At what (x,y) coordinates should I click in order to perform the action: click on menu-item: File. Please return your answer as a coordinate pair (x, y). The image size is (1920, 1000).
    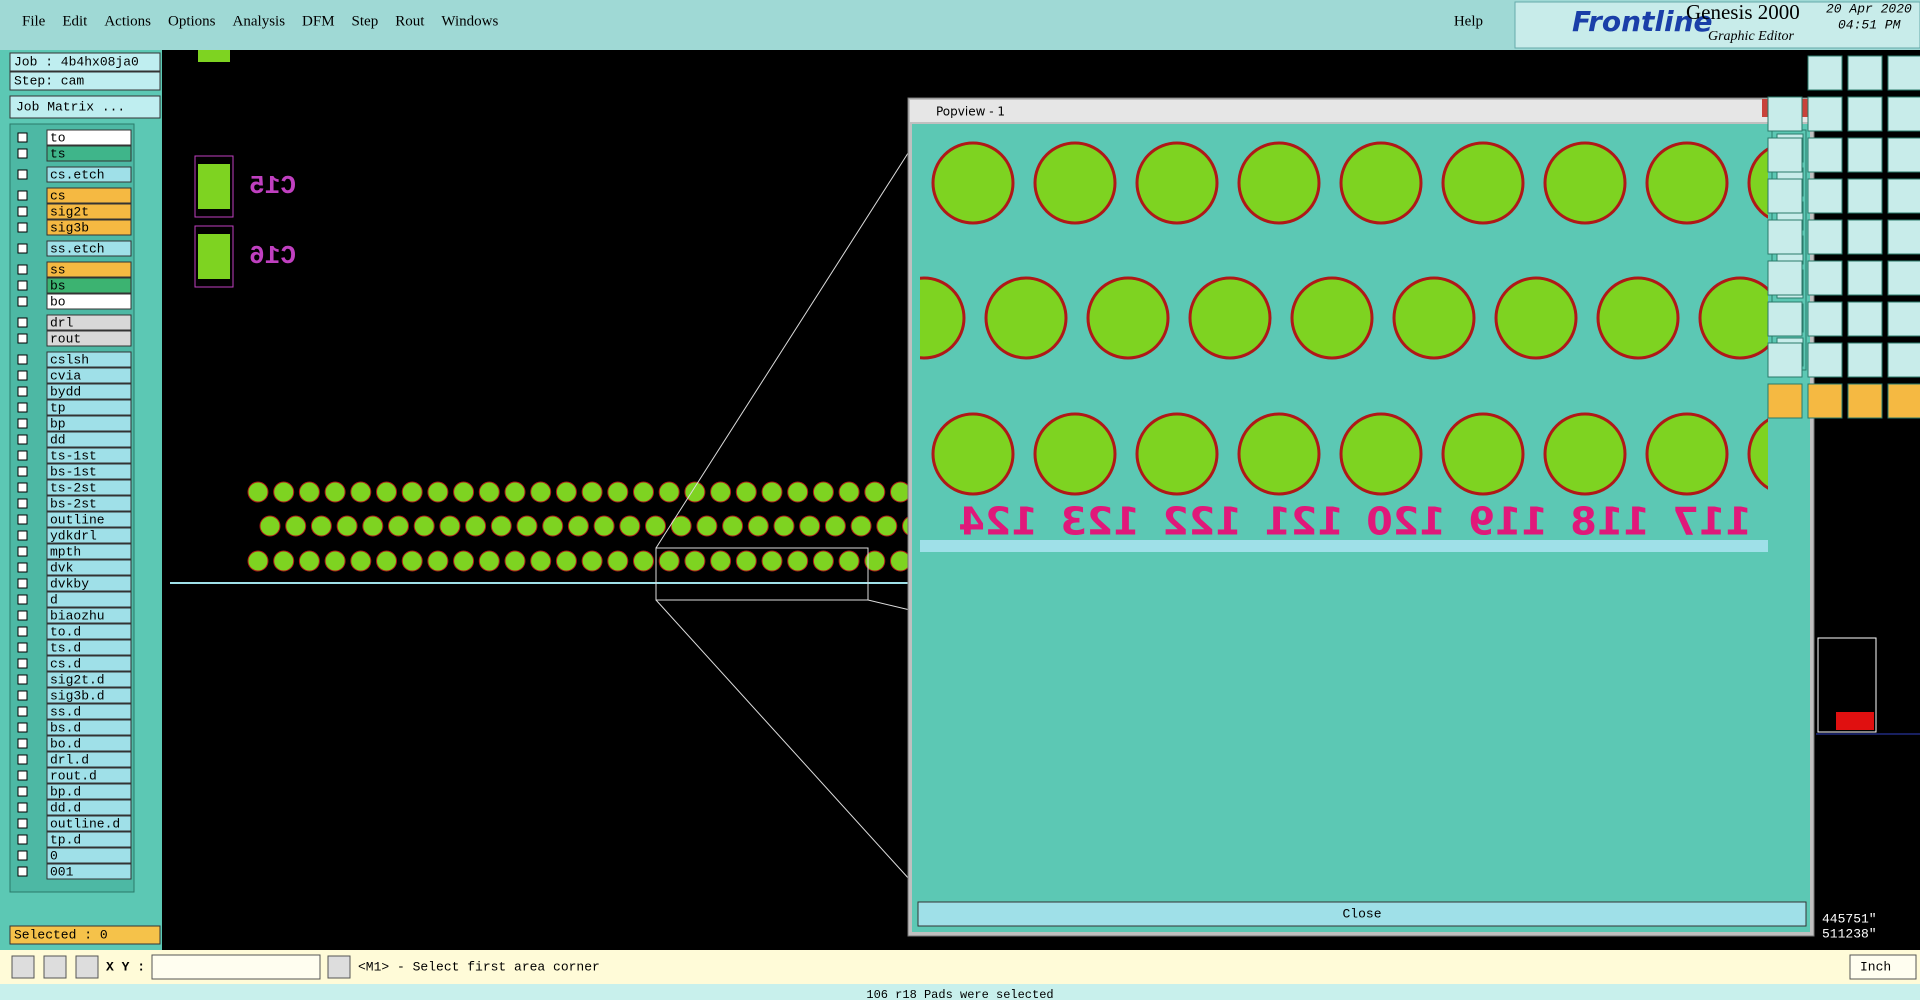
    Looking at the image, I should click on (34, 21).